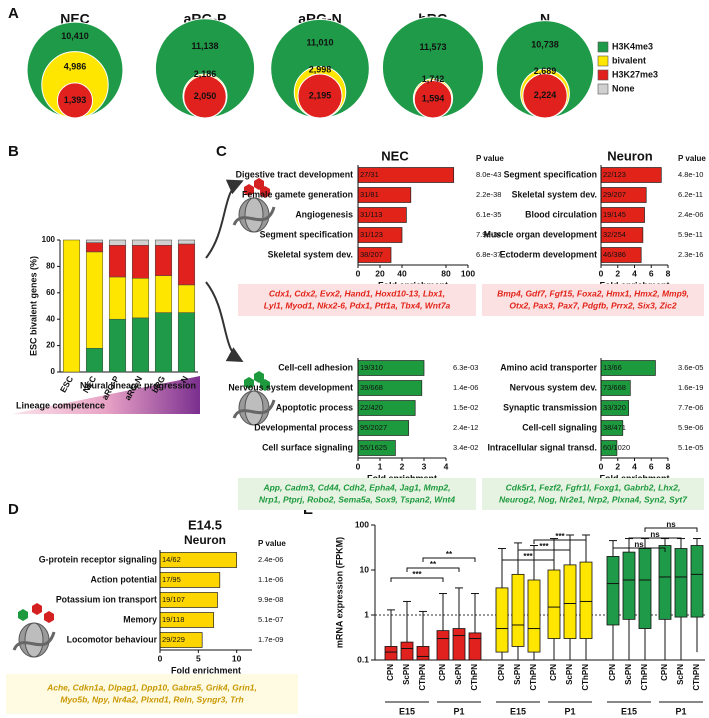 The width and height of the screenshot is (709, 718). Describe the element at coordinates (205, 524) in the screenshot. I see `chart-title: E14.5` at that location.